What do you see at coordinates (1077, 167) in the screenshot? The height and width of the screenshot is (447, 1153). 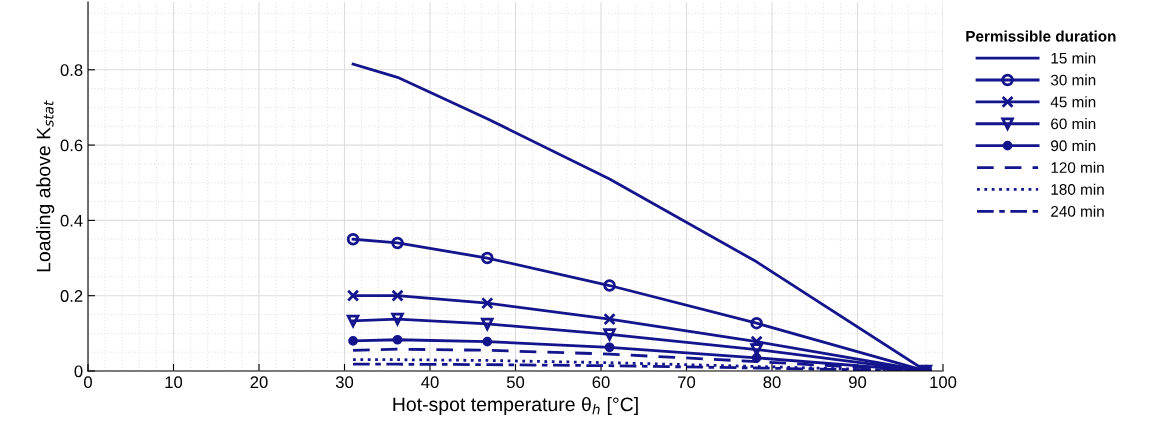 I see `legend-label: 120 min` at bounding box center [1077, 167].